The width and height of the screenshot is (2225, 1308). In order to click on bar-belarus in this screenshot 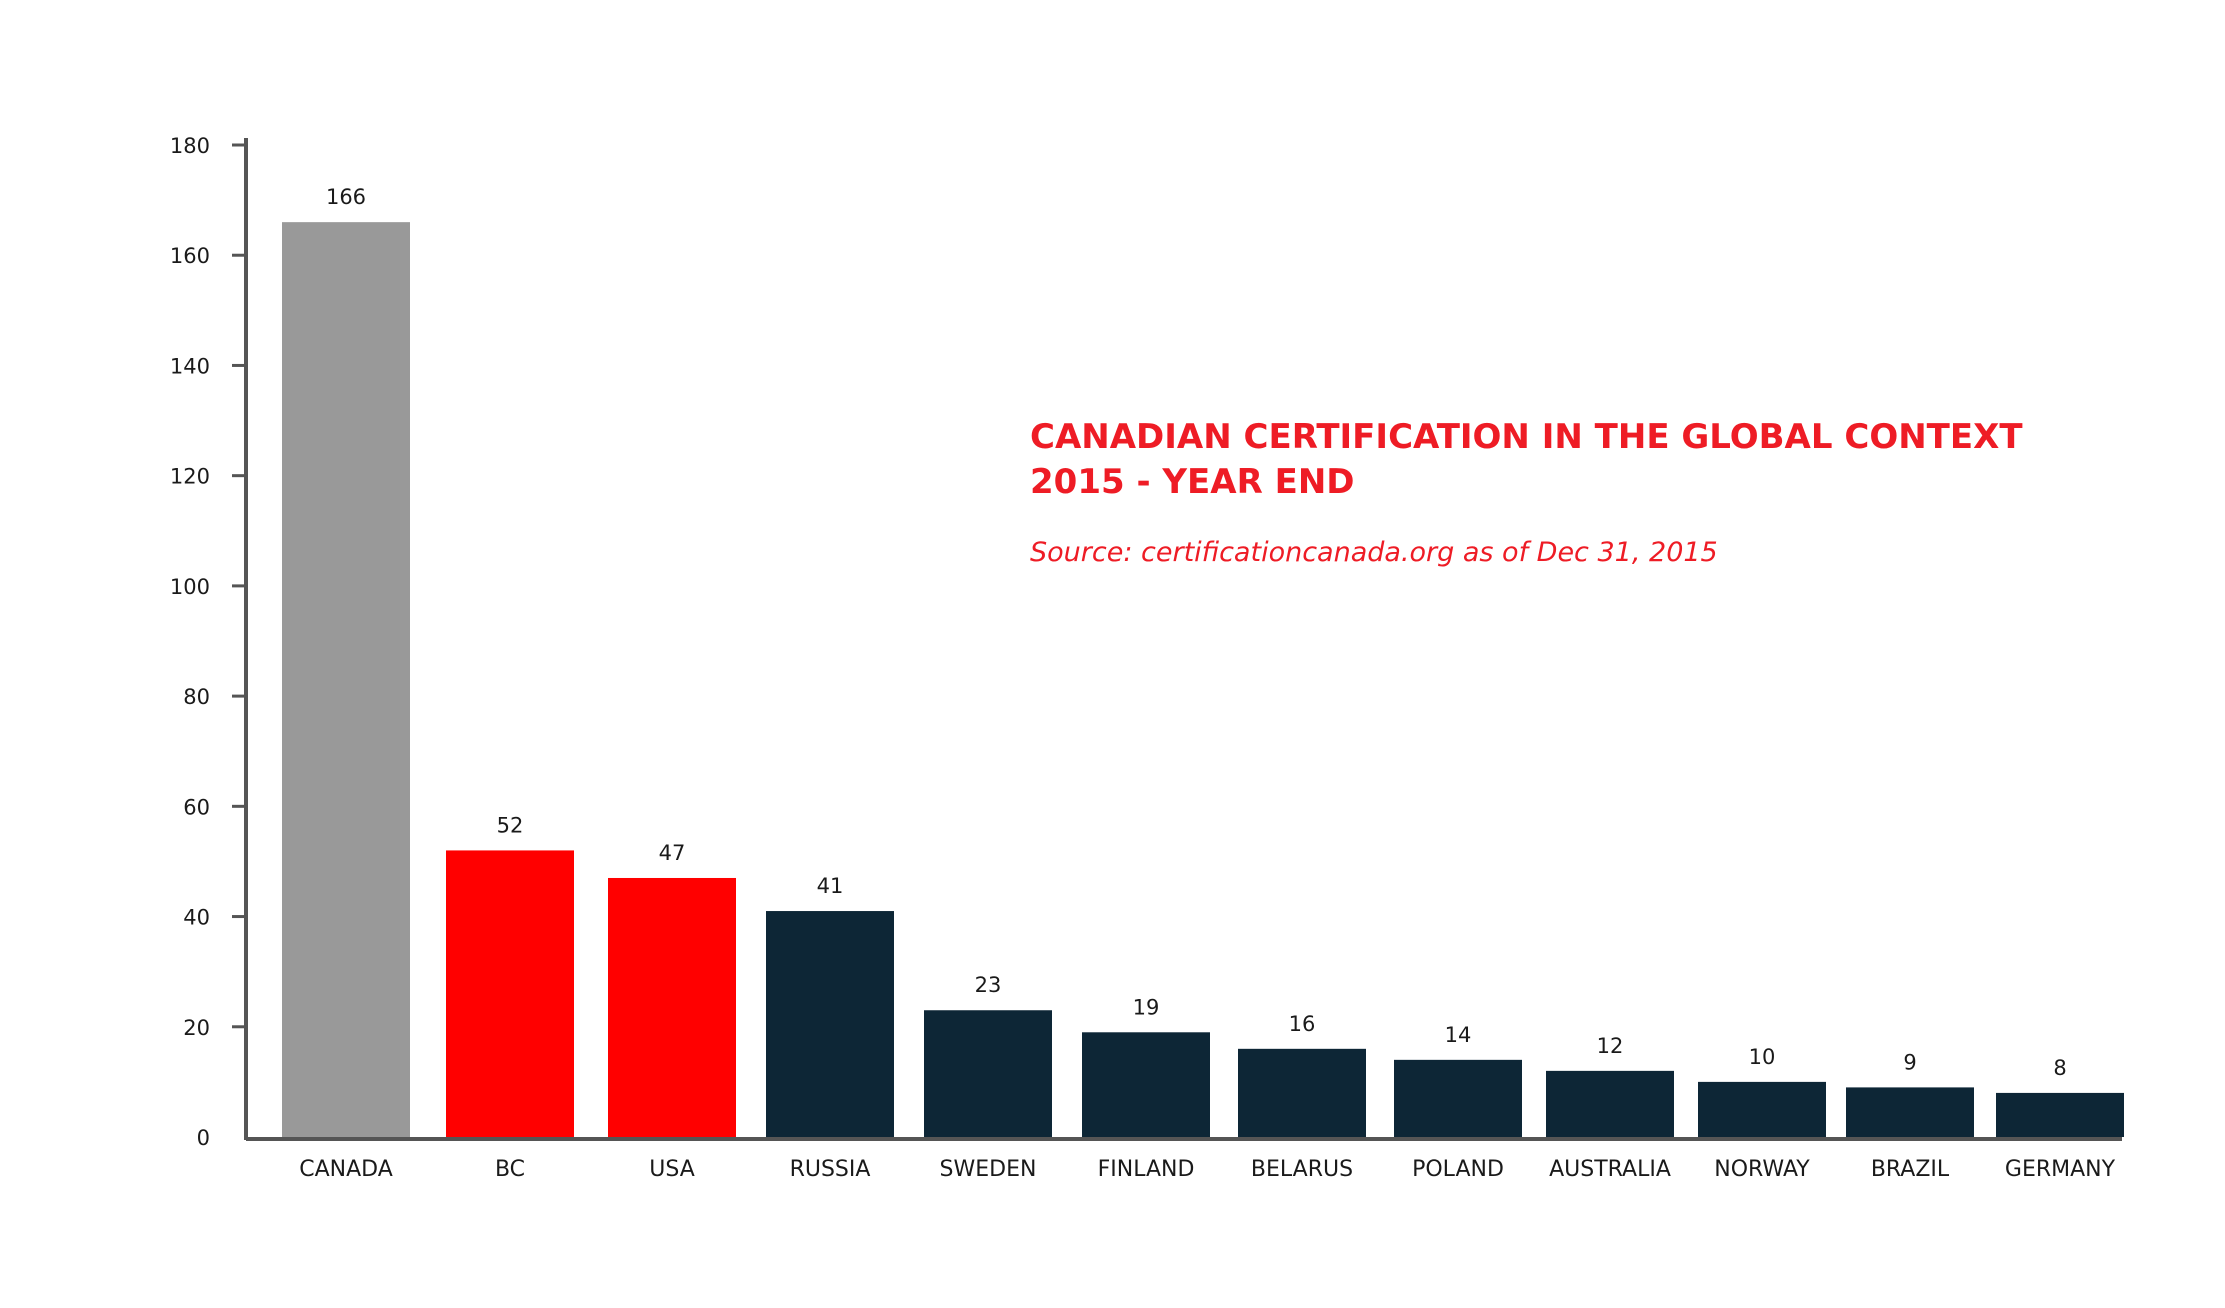, I will do `click(1302, 1092)`.